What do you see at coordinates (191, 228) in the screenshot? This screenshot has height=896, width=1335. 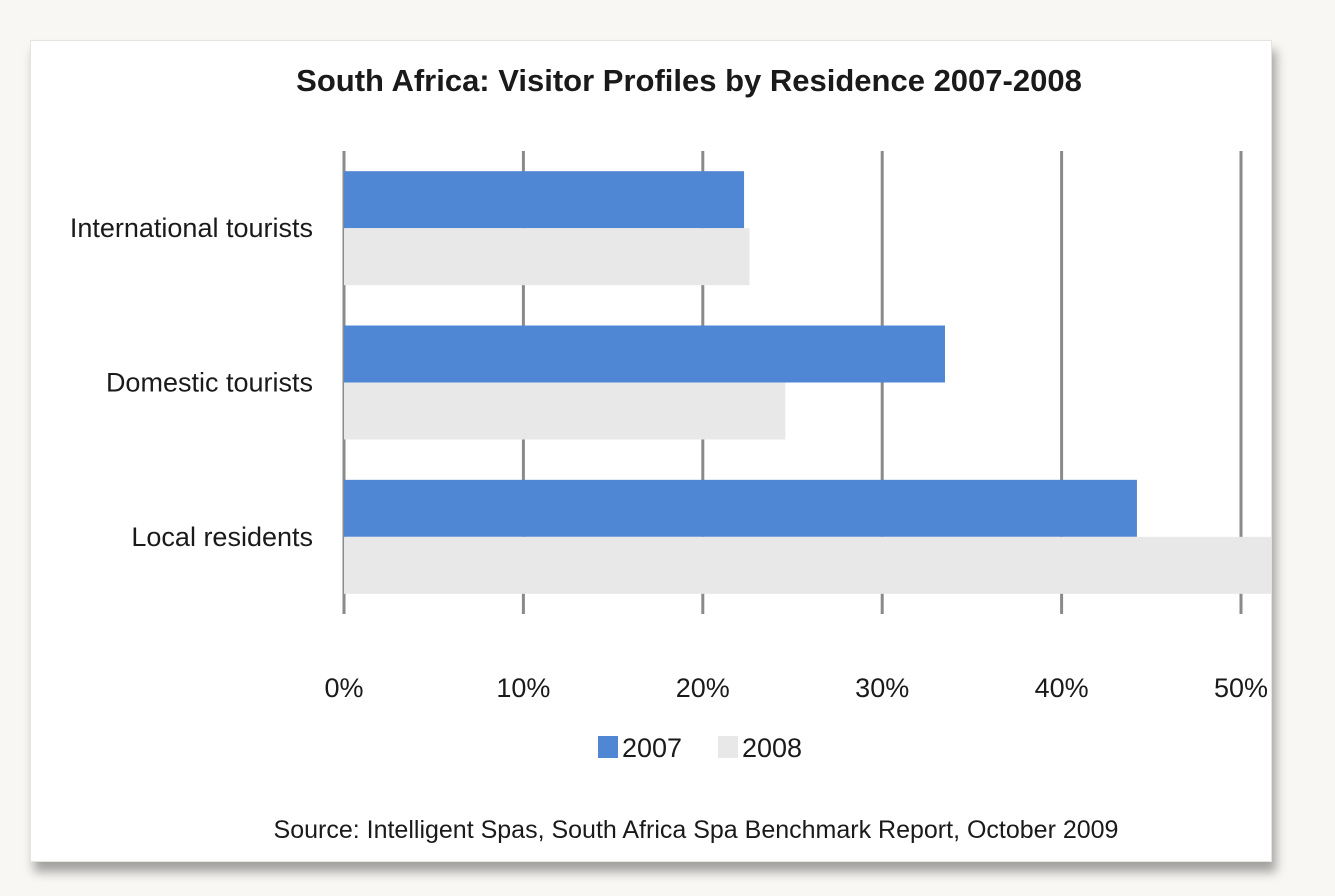 I see `category-label-0: International tourists` at bounding box center [191, 228].